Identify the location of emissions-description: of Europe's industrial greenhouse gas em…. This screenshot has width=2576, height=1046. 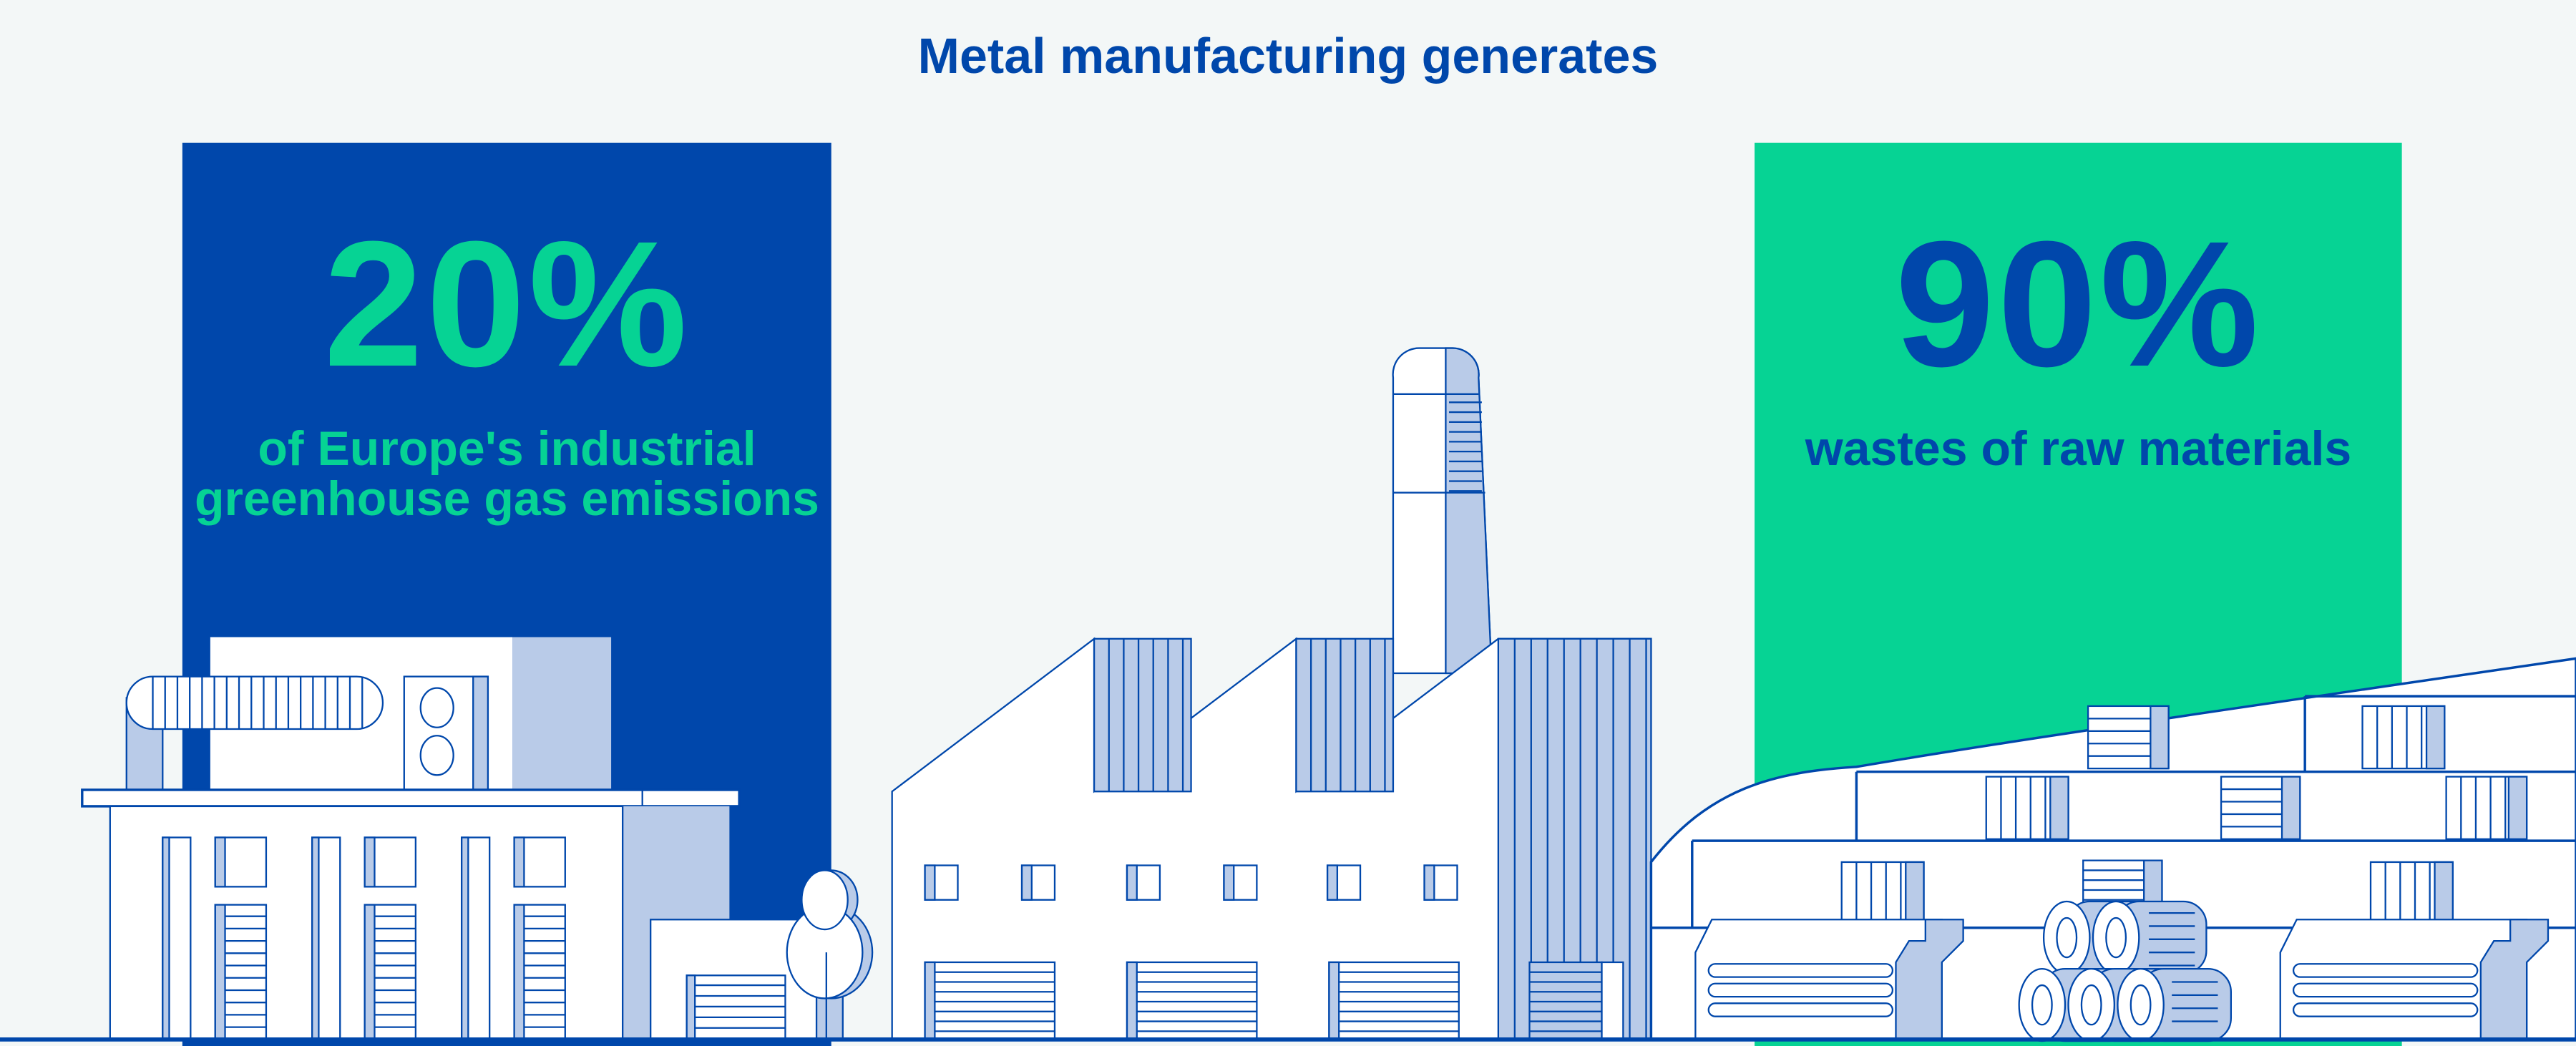
(506, 474).